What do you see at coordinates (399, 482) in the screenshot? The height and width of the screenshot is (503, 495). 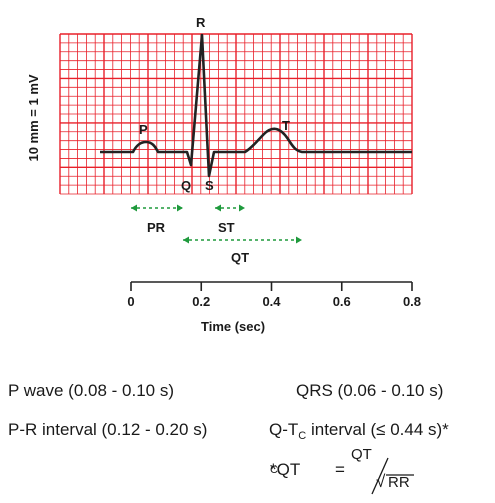 I see `formula-denominator: RR` at bounding box center [399, 482].